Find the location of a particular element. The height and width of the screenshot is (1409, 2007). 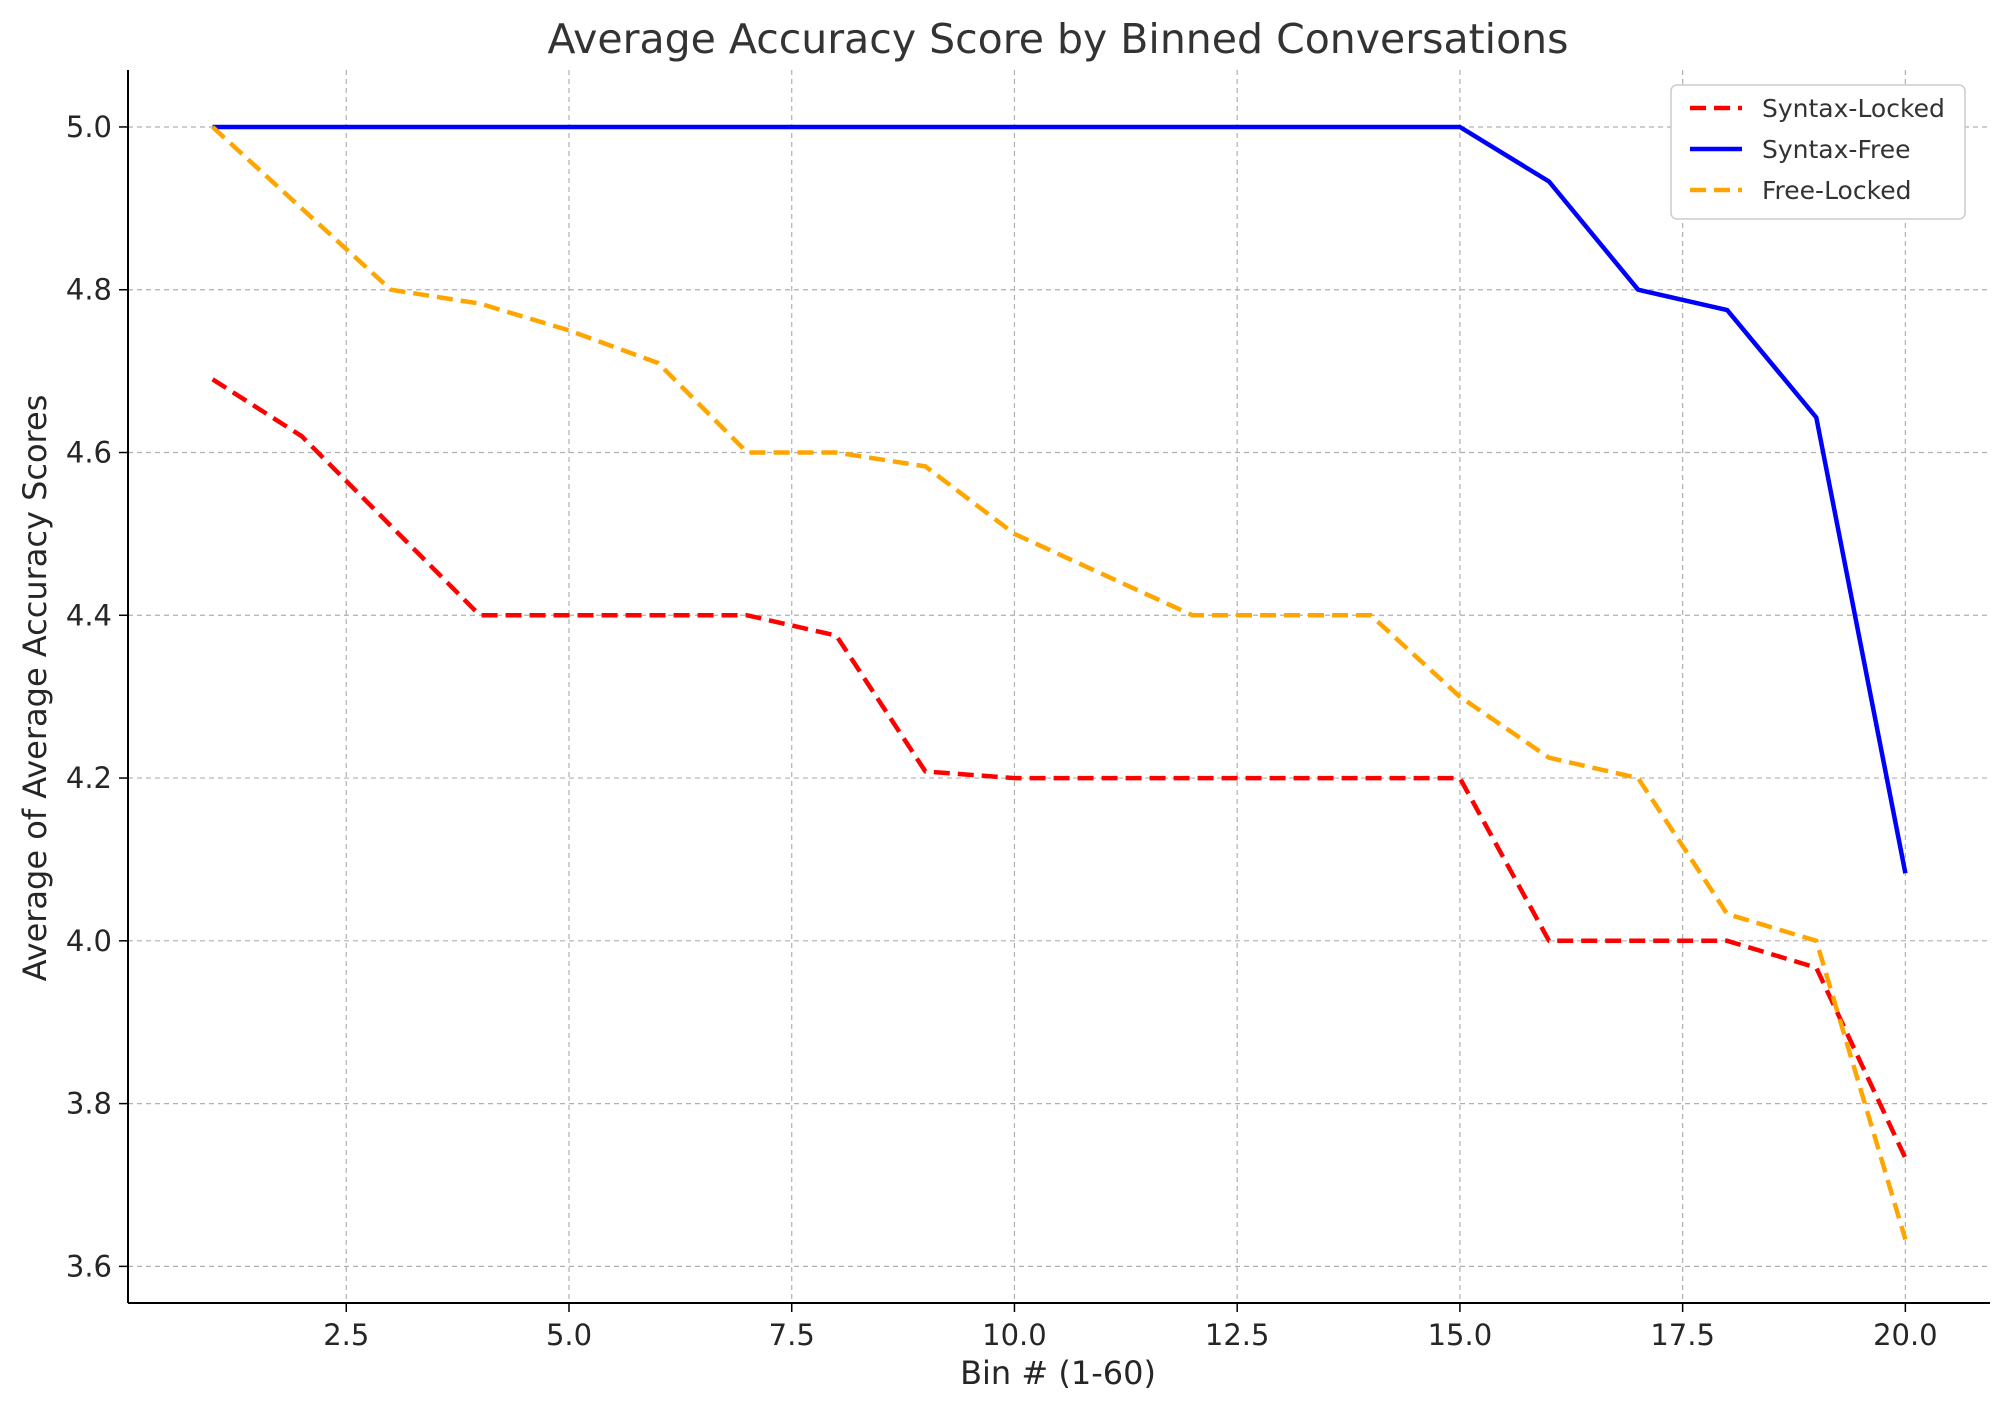

y-tick-label: 4.2 is located at coordinates (89, 778).